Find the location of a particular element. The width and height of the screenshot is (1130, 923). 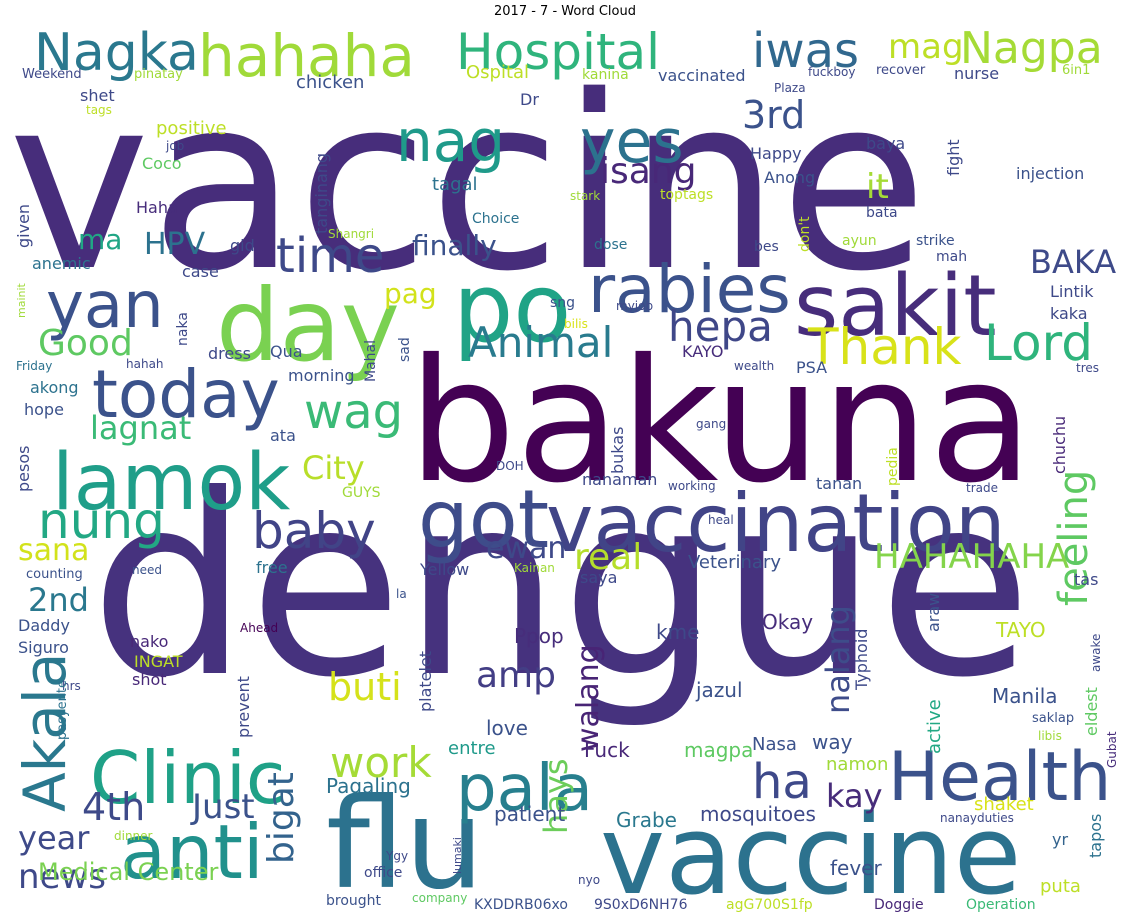

word-tas: tas is located at coordinates (1086, 579).